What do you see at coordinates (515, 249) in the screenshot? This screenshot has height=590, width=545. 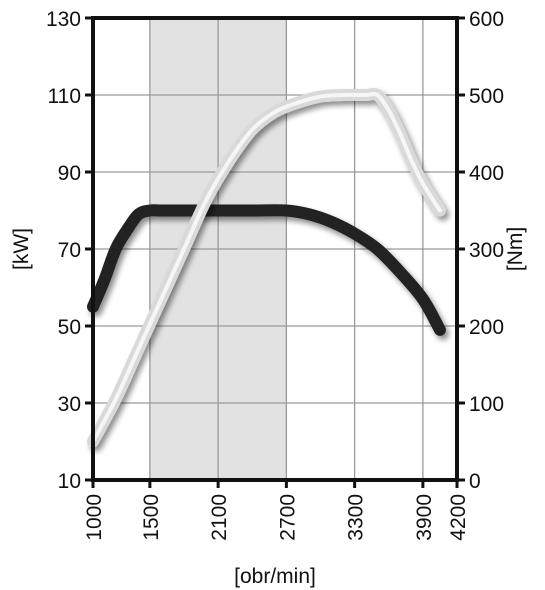 I see `y-right-axis-title: [Nm]` at bounding box center [515, 249].